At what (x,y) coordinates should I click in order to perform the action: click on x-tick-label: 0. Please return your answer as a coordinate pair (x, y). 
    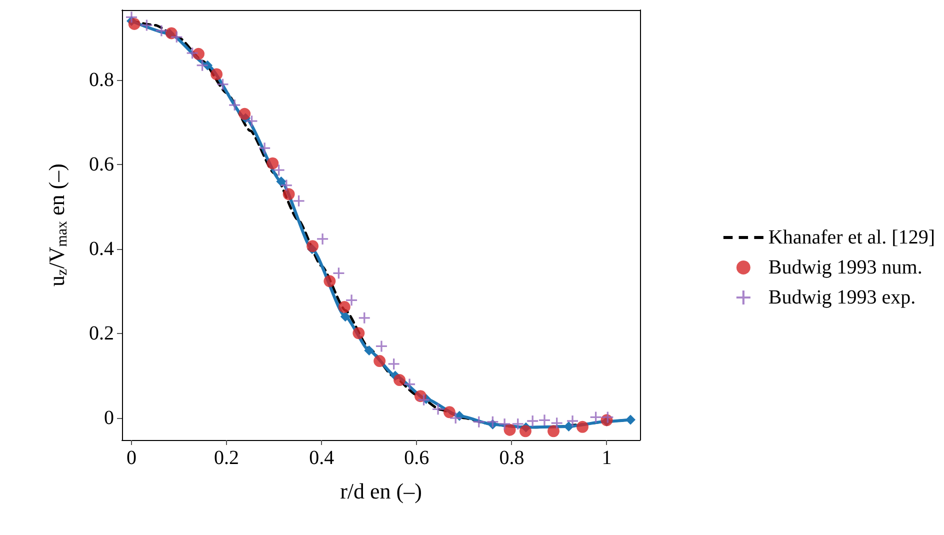
    Looking at the image, I should click on (131, 458).